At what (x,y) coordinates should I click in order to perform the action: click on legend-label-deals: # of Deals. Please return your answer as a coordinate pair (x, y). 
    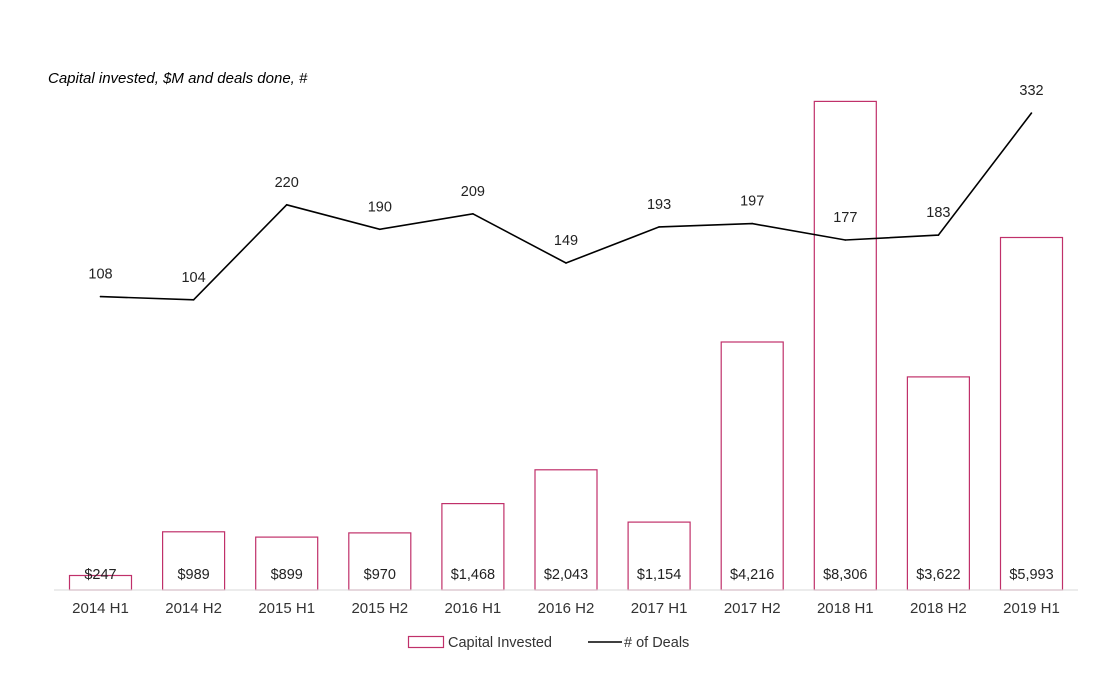
    Looking at the image, I should click on (656, 643).